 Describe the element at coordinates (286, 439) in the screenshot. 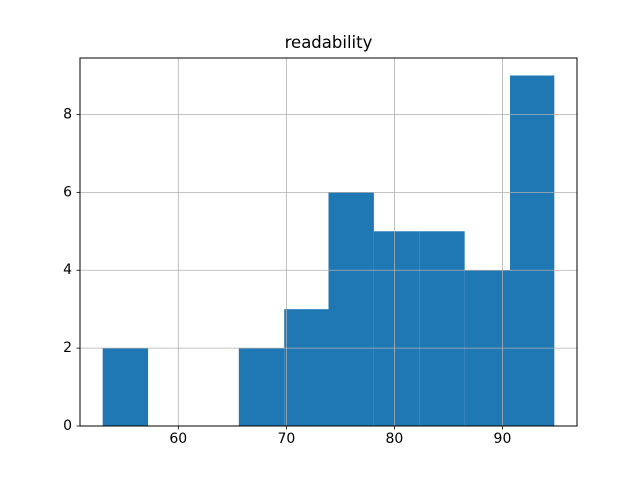

I see `x-tick-label: 70` at that location.